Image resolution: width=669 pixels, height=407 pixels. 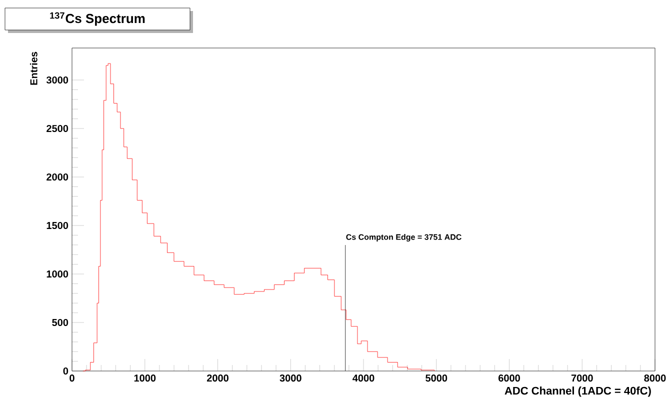 What do you see at coordinates (291, 378) in the screenshot?
I see `x-tick-label: 3000` at bounding box center [291, 378].